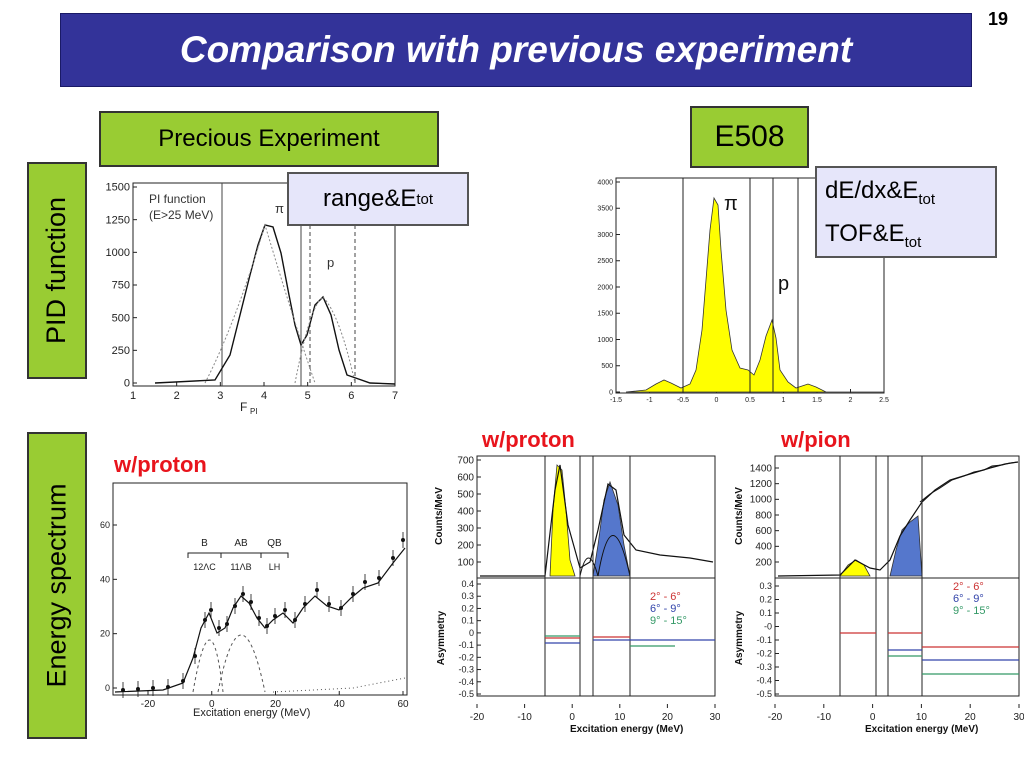 This screenshot has height=768, width=1024. I want to click on x-tick-label: -0.5, so click(683, 400).